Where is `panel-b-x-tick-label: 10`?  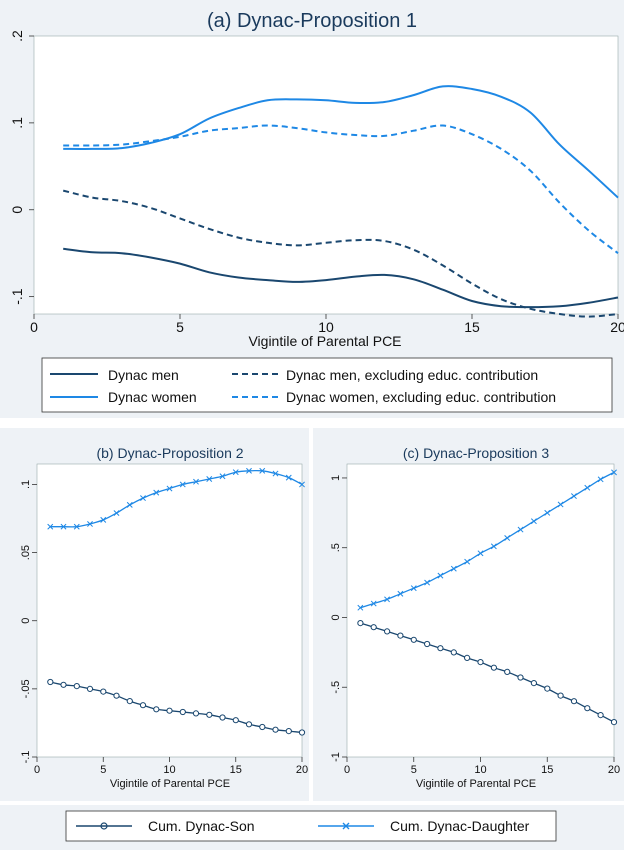 panel-b-x-tick-label: 10 is located at coordinates (169, 770).